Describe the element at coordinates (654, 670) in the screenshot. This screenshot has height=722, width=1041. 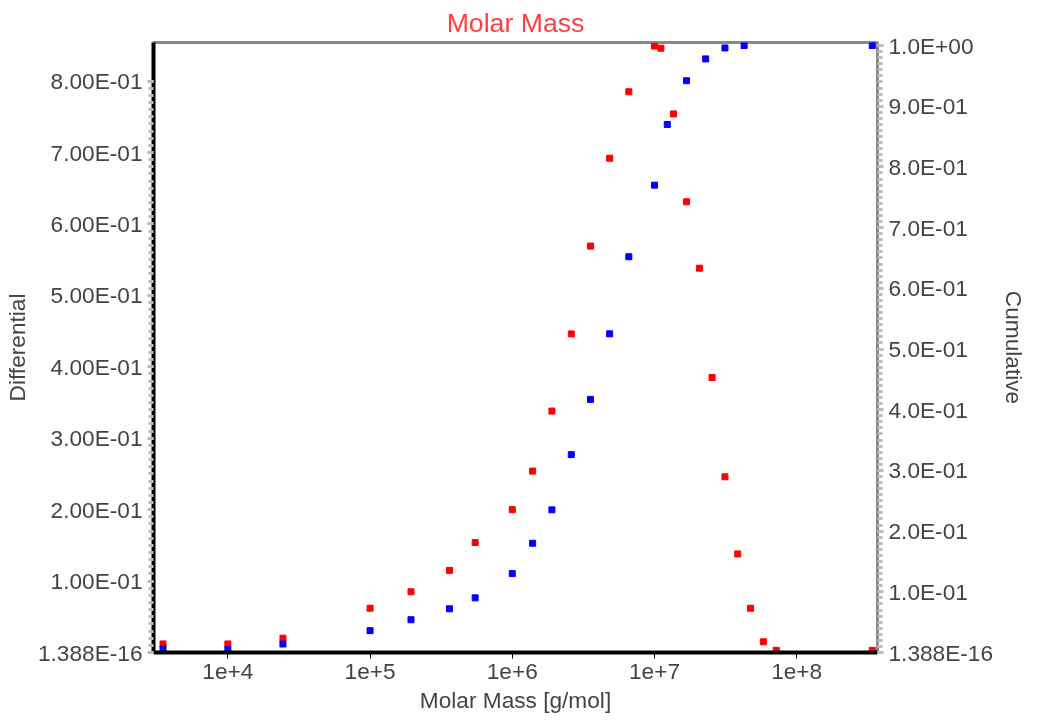
I see `x-tick-label: 1e+7` at that location.